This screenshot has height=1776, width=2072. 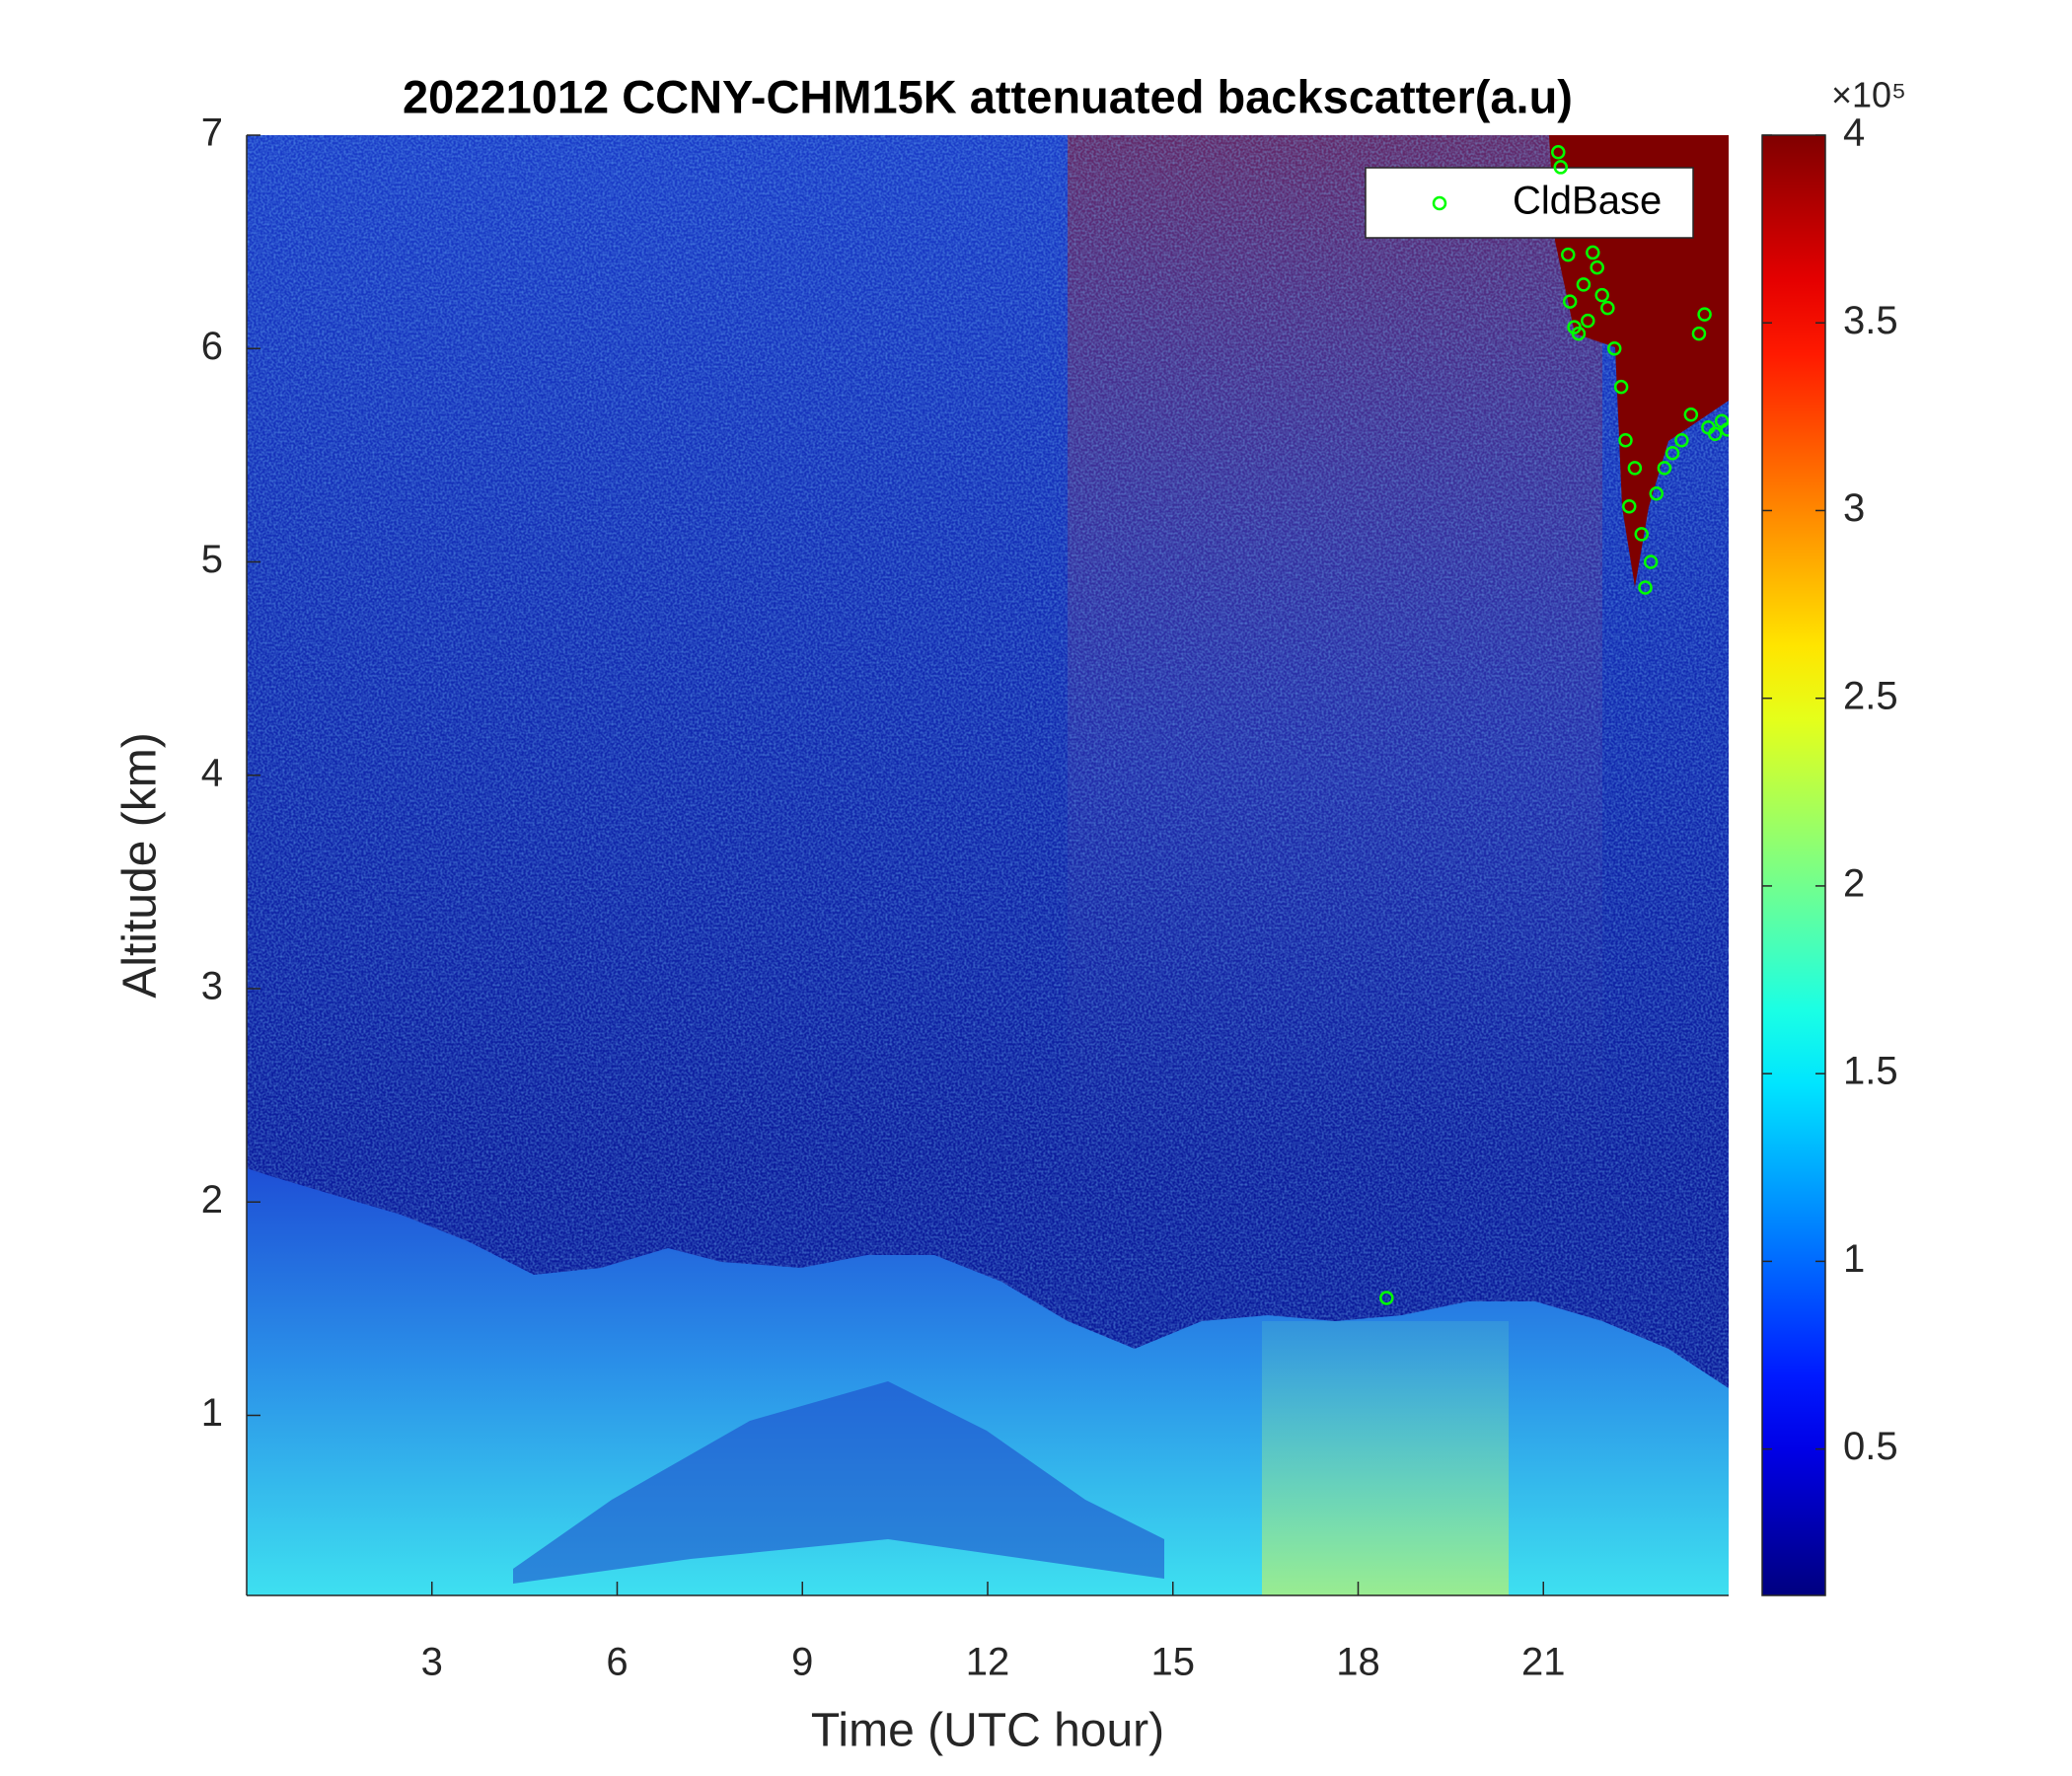 I want to click on colorbar-tick-label: 1, so click(x=1854, y=1259).